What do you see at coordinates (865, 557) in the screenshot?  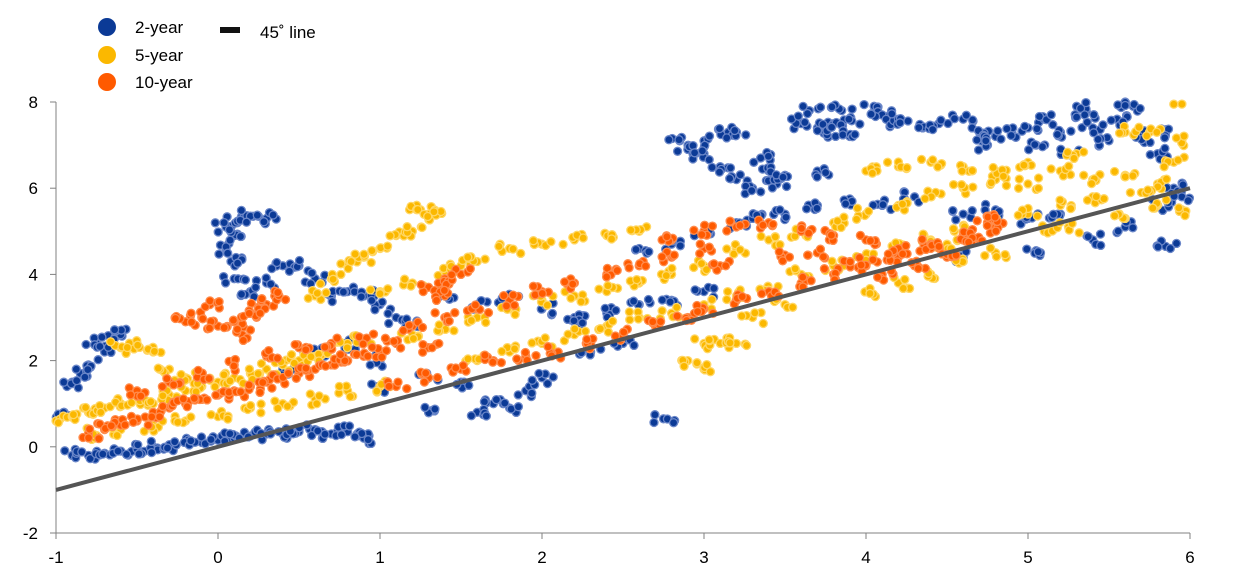 I see `x-tick-label: 4` at bounding box center [865, 557].